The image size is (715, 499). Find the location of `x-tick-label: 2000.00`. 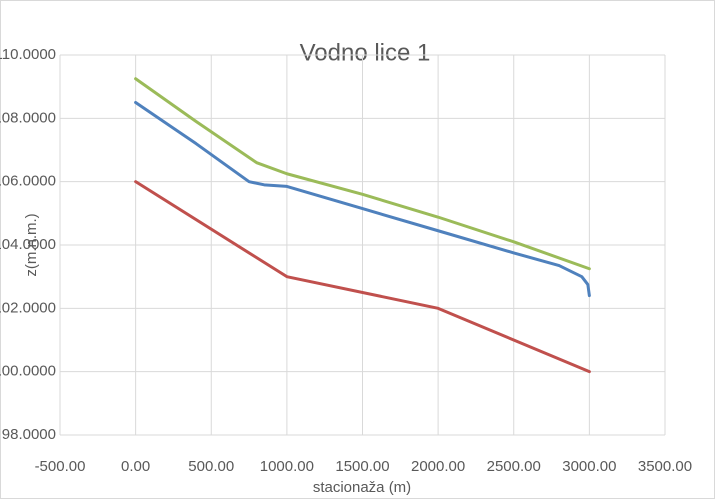

x-tick-label: 2000.00 is located at coordinates (438, 466).